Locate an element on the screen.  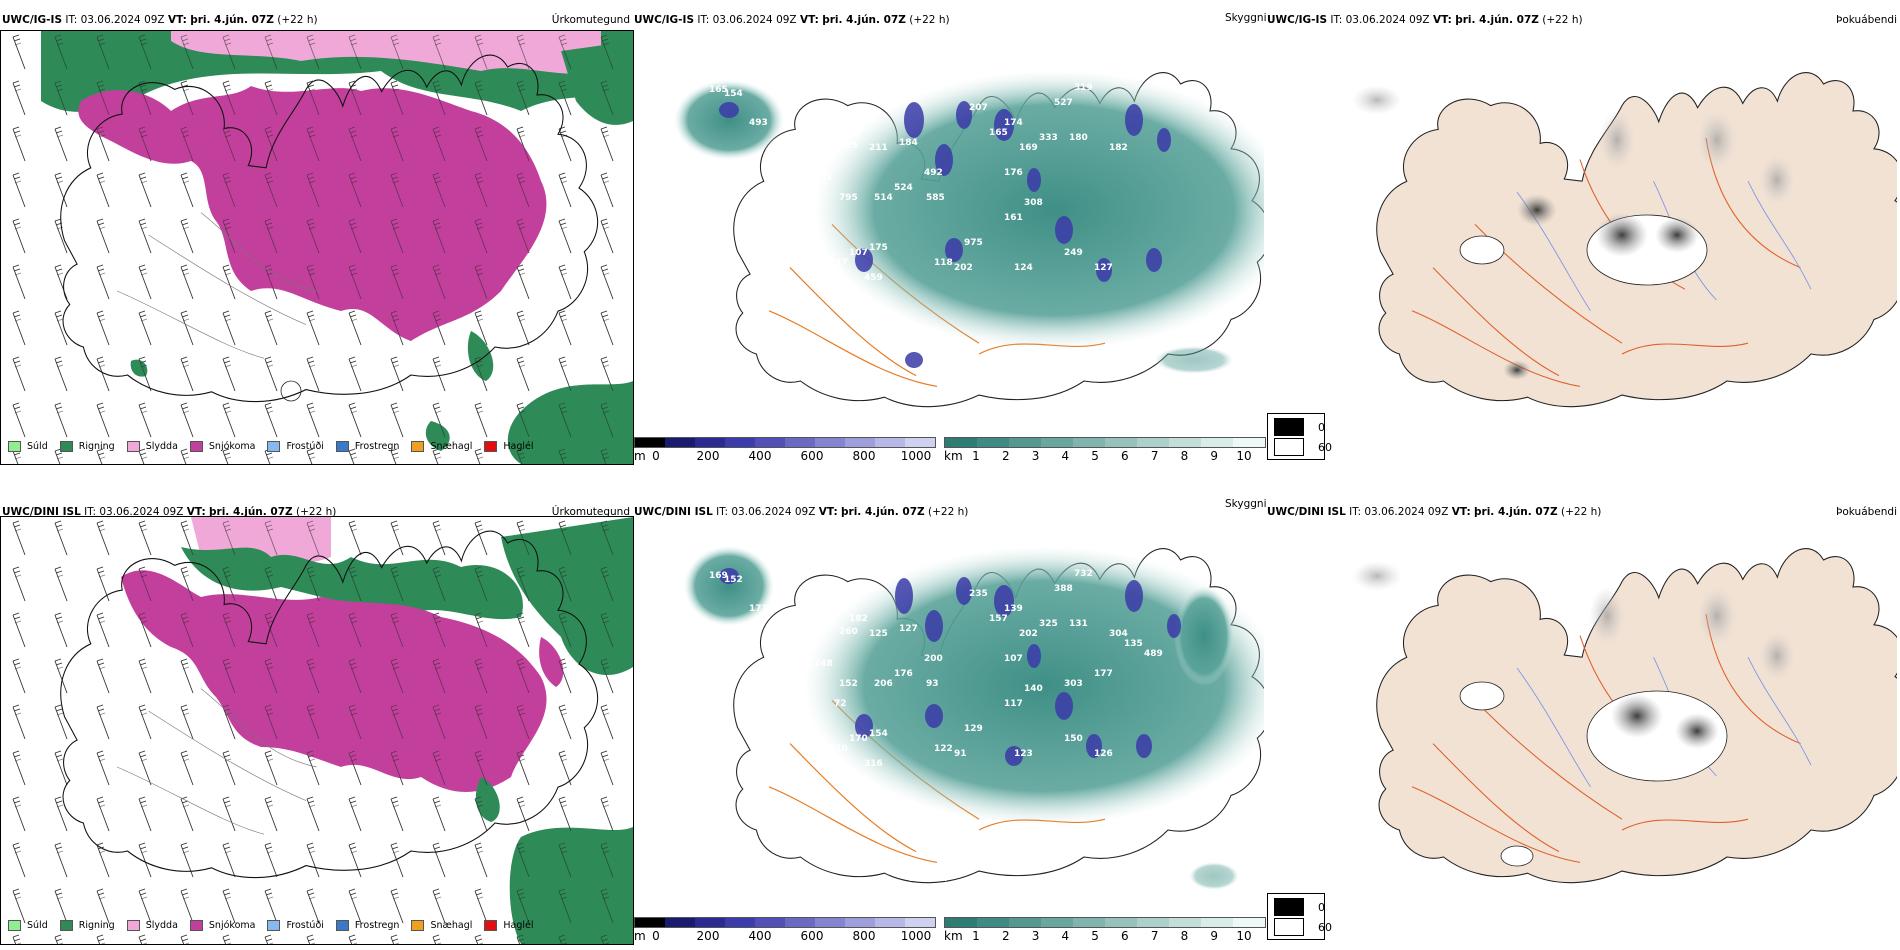
clouds-title-0: Skyggni is located at coordinates (1246, 18).